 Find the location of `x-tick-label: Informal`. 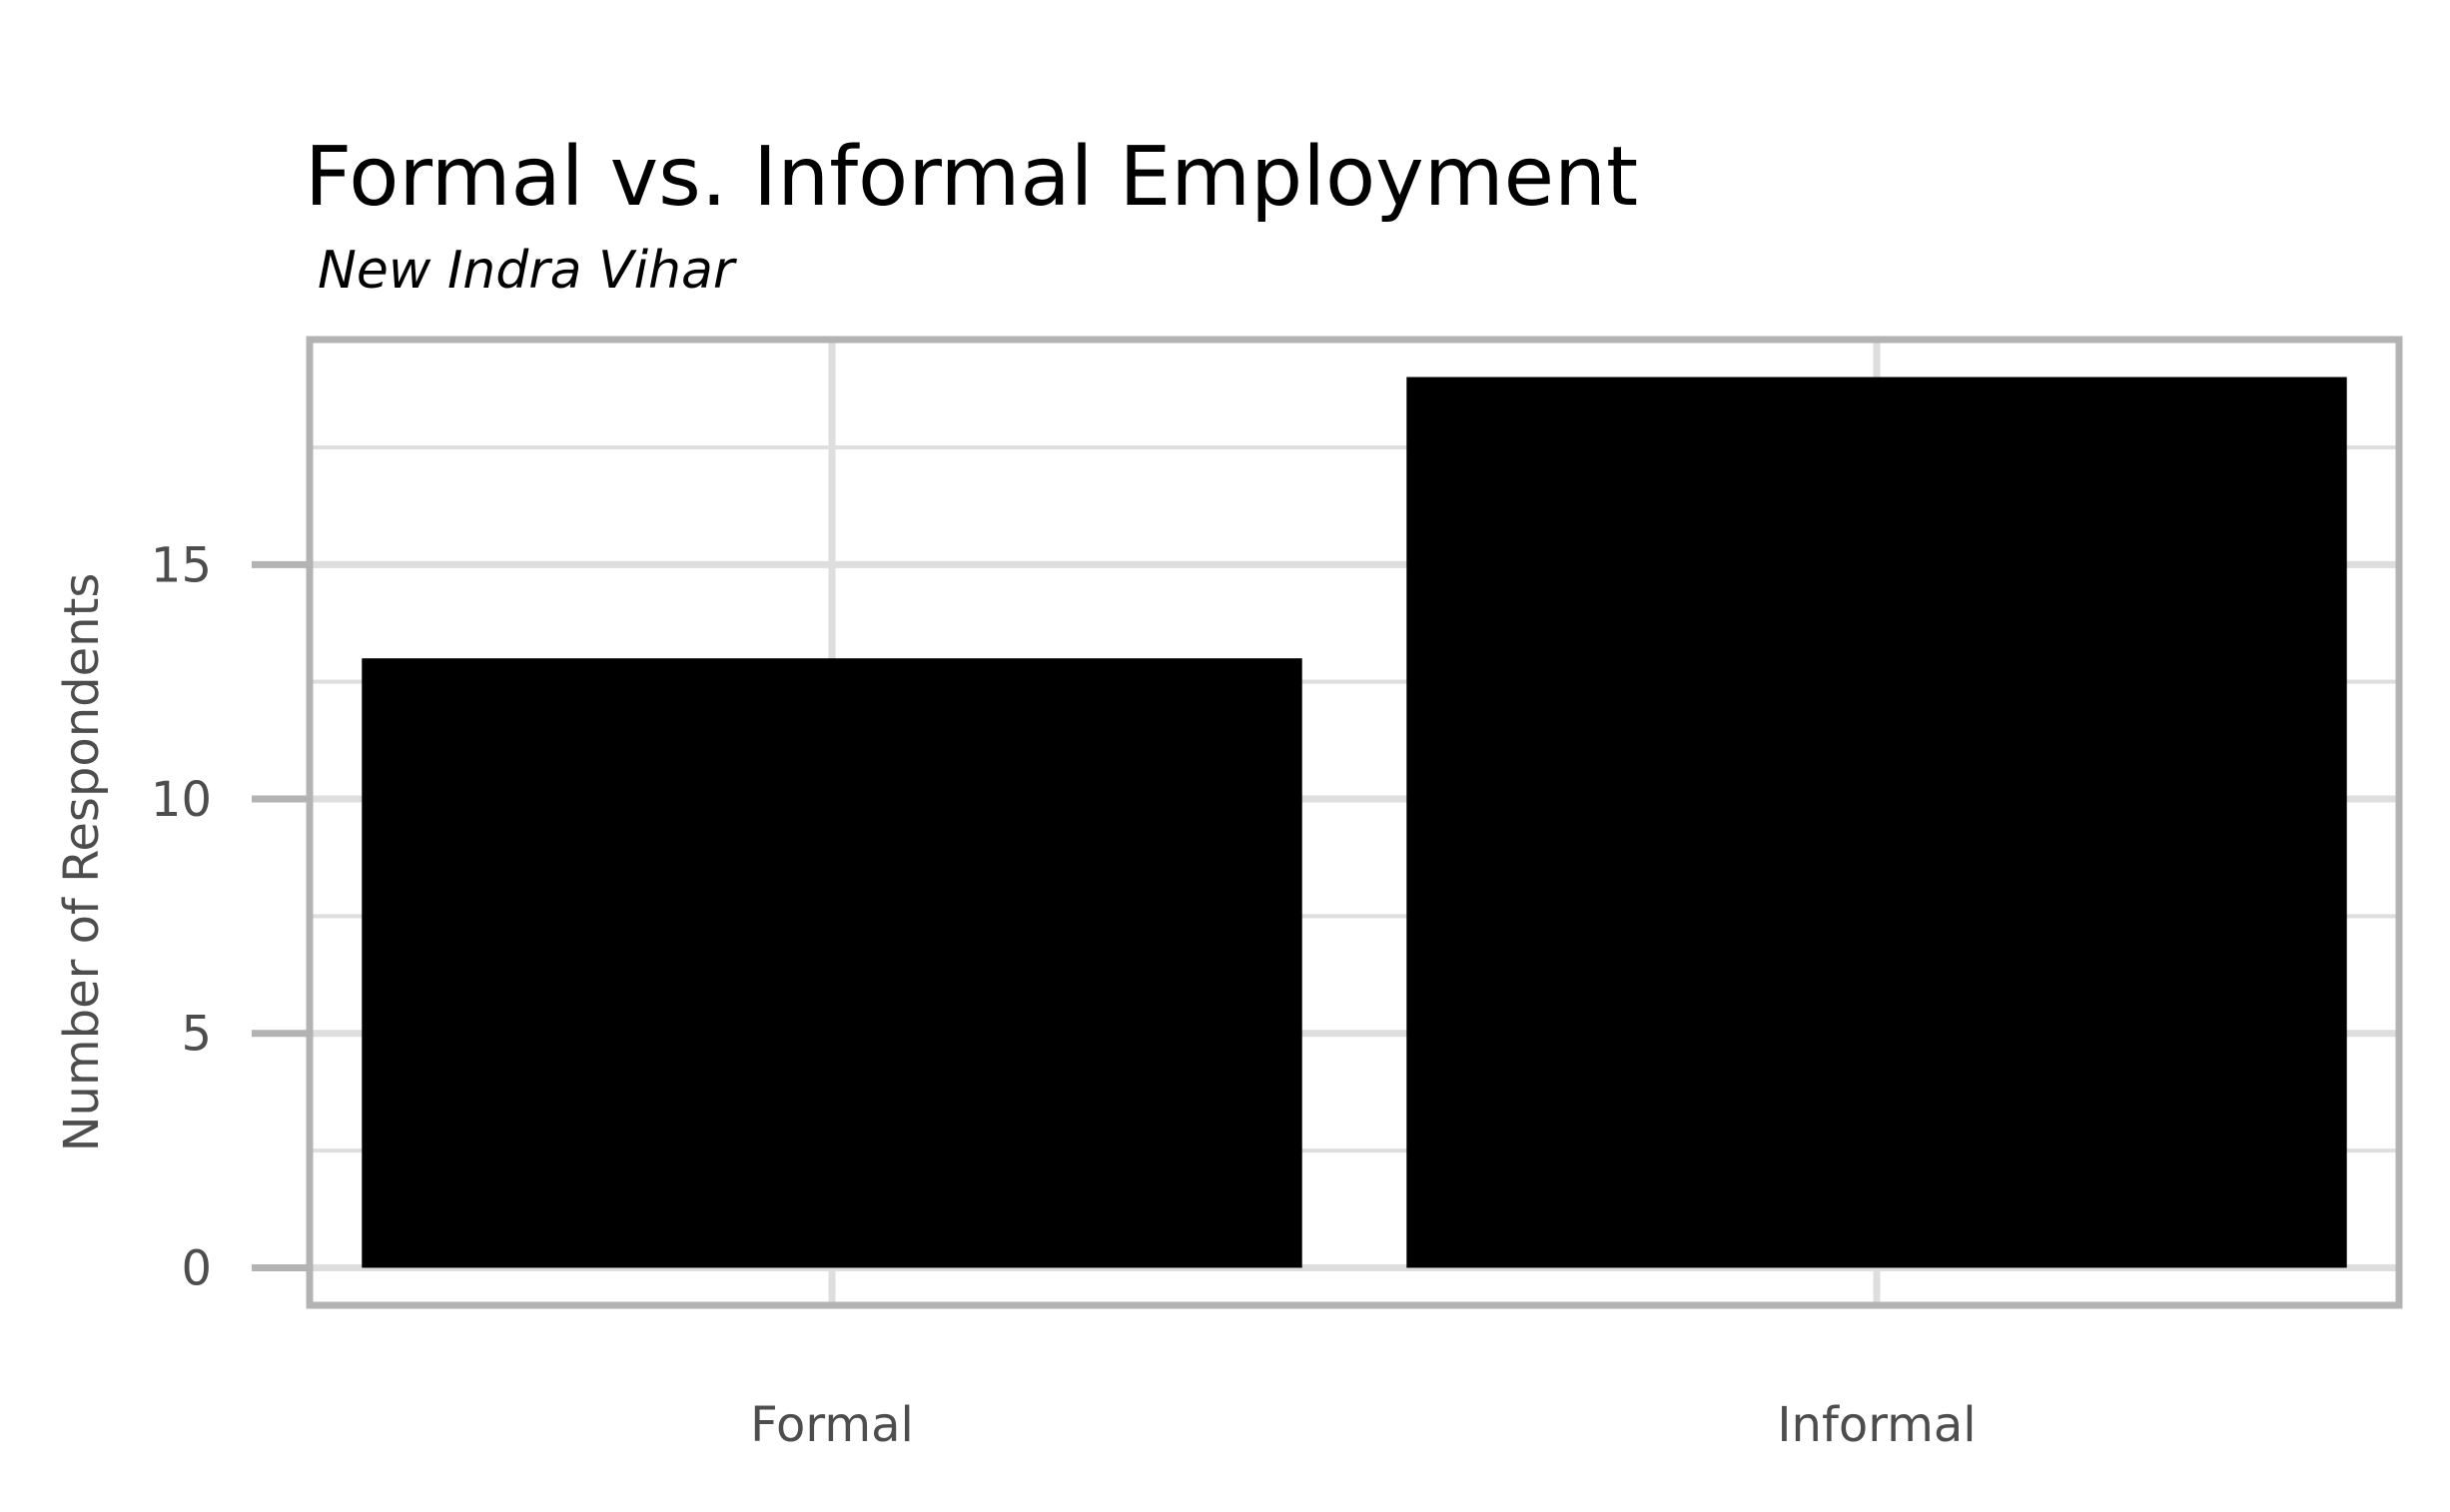

x-tick-label: Informal is located at coordinates (1876, 1425).